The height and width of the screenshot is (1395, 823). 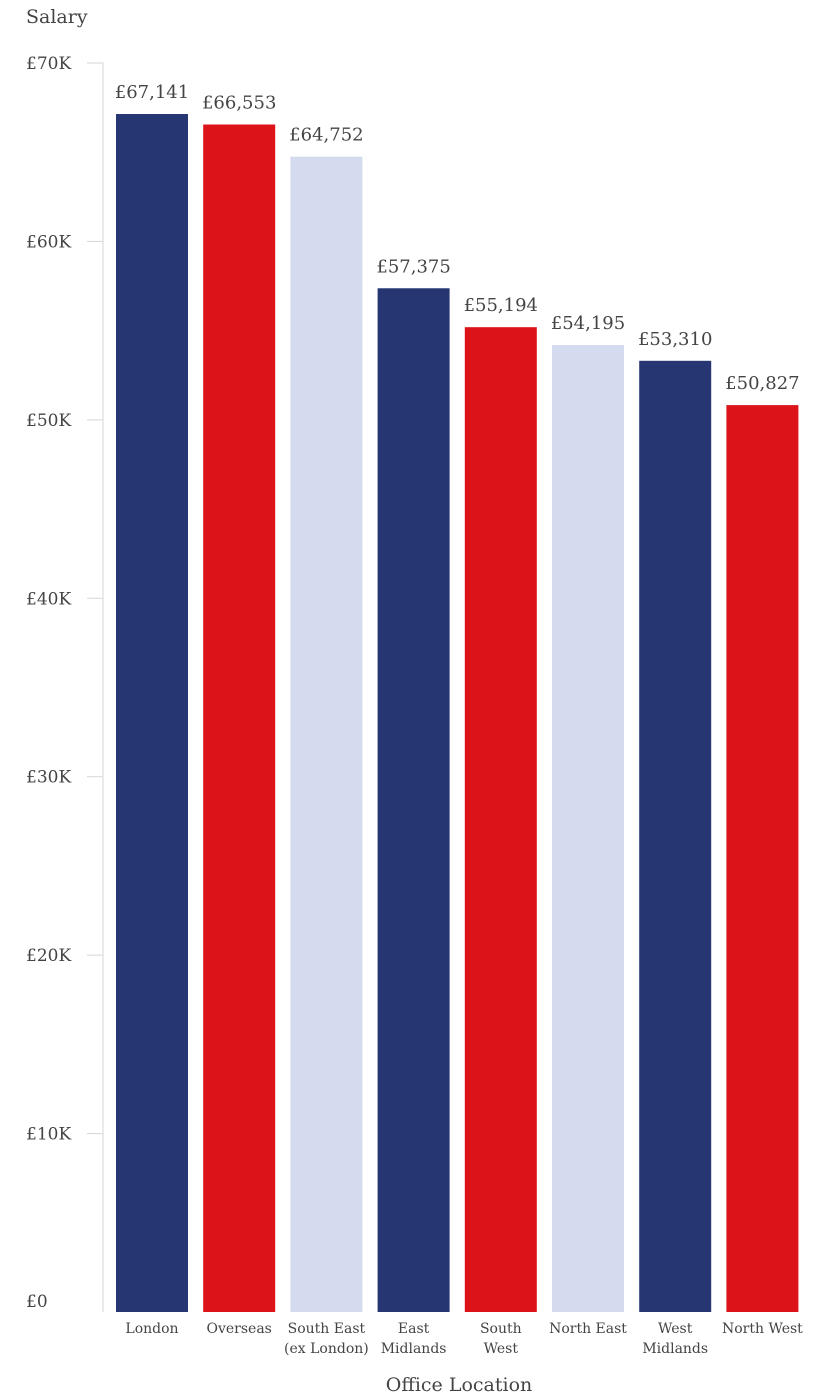 What do you see at coordinates (239, 1329) in the screenshot?
I see `x-tick-label: Overseas` at bounding box center [239, 1329].